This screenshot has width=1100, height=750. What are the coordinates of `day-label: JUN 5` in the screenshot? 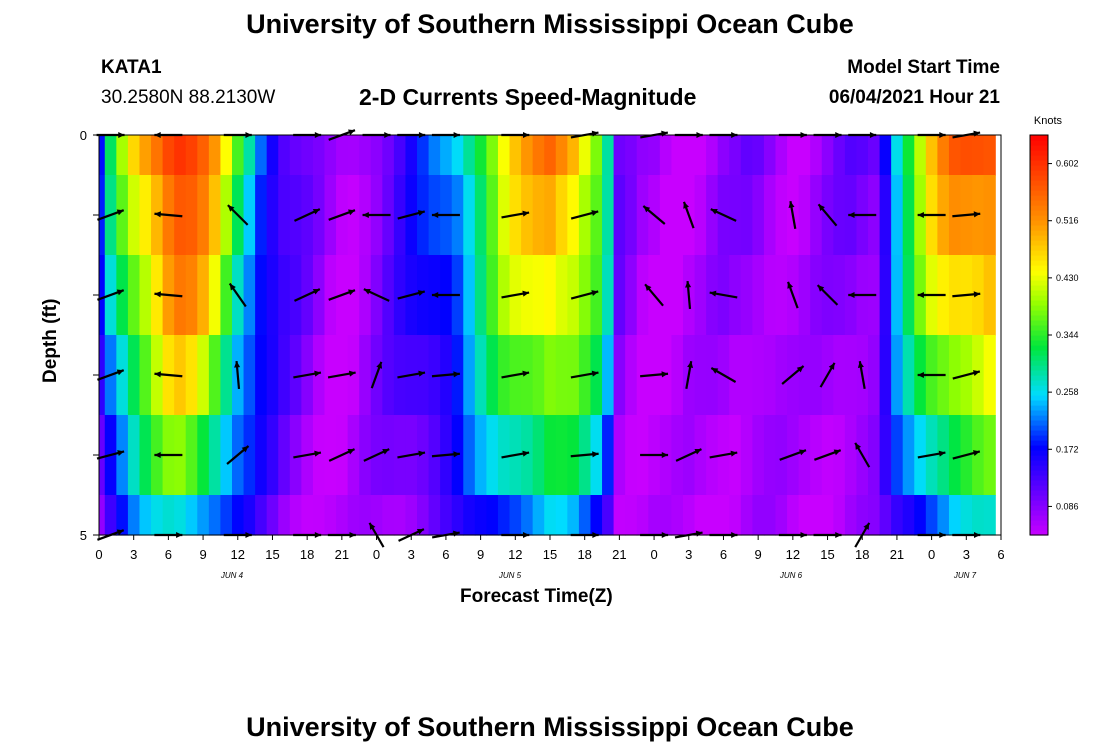 It's located at (510, 575).